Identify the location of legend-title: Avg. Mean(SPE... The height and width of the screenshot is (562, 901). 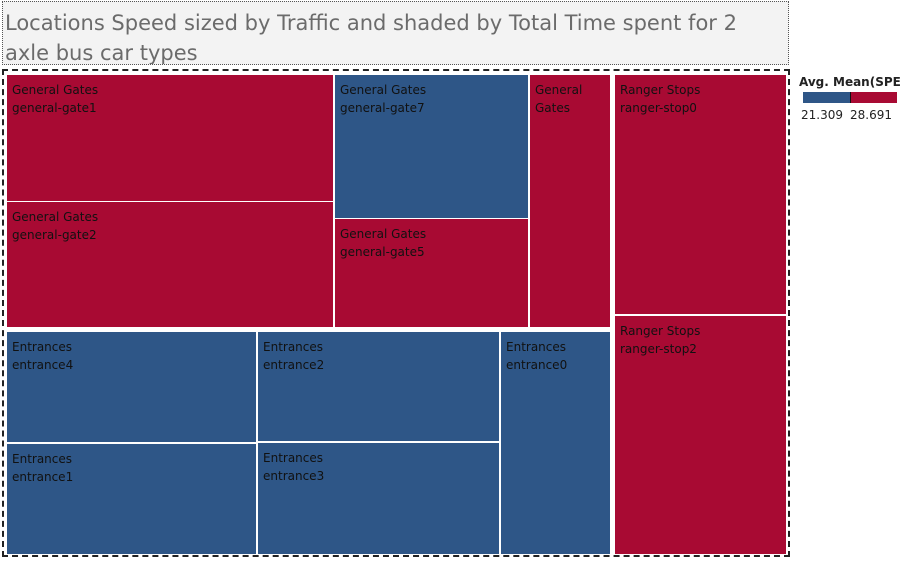
(850, 82).